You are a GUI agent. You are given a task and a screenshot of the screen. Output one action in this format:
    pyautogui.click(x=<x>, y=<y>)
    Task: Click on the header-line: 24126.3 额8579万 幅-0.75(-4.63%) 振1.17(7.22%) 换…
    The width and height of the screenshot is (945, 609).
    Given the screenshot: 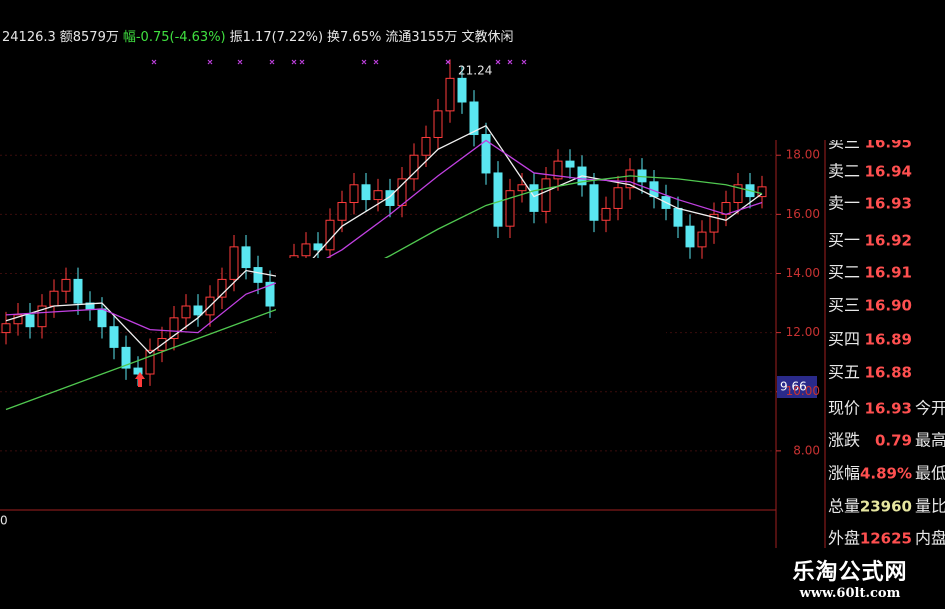 What is the action you would take?
    pyautogui.click(x=257, y=37)
    